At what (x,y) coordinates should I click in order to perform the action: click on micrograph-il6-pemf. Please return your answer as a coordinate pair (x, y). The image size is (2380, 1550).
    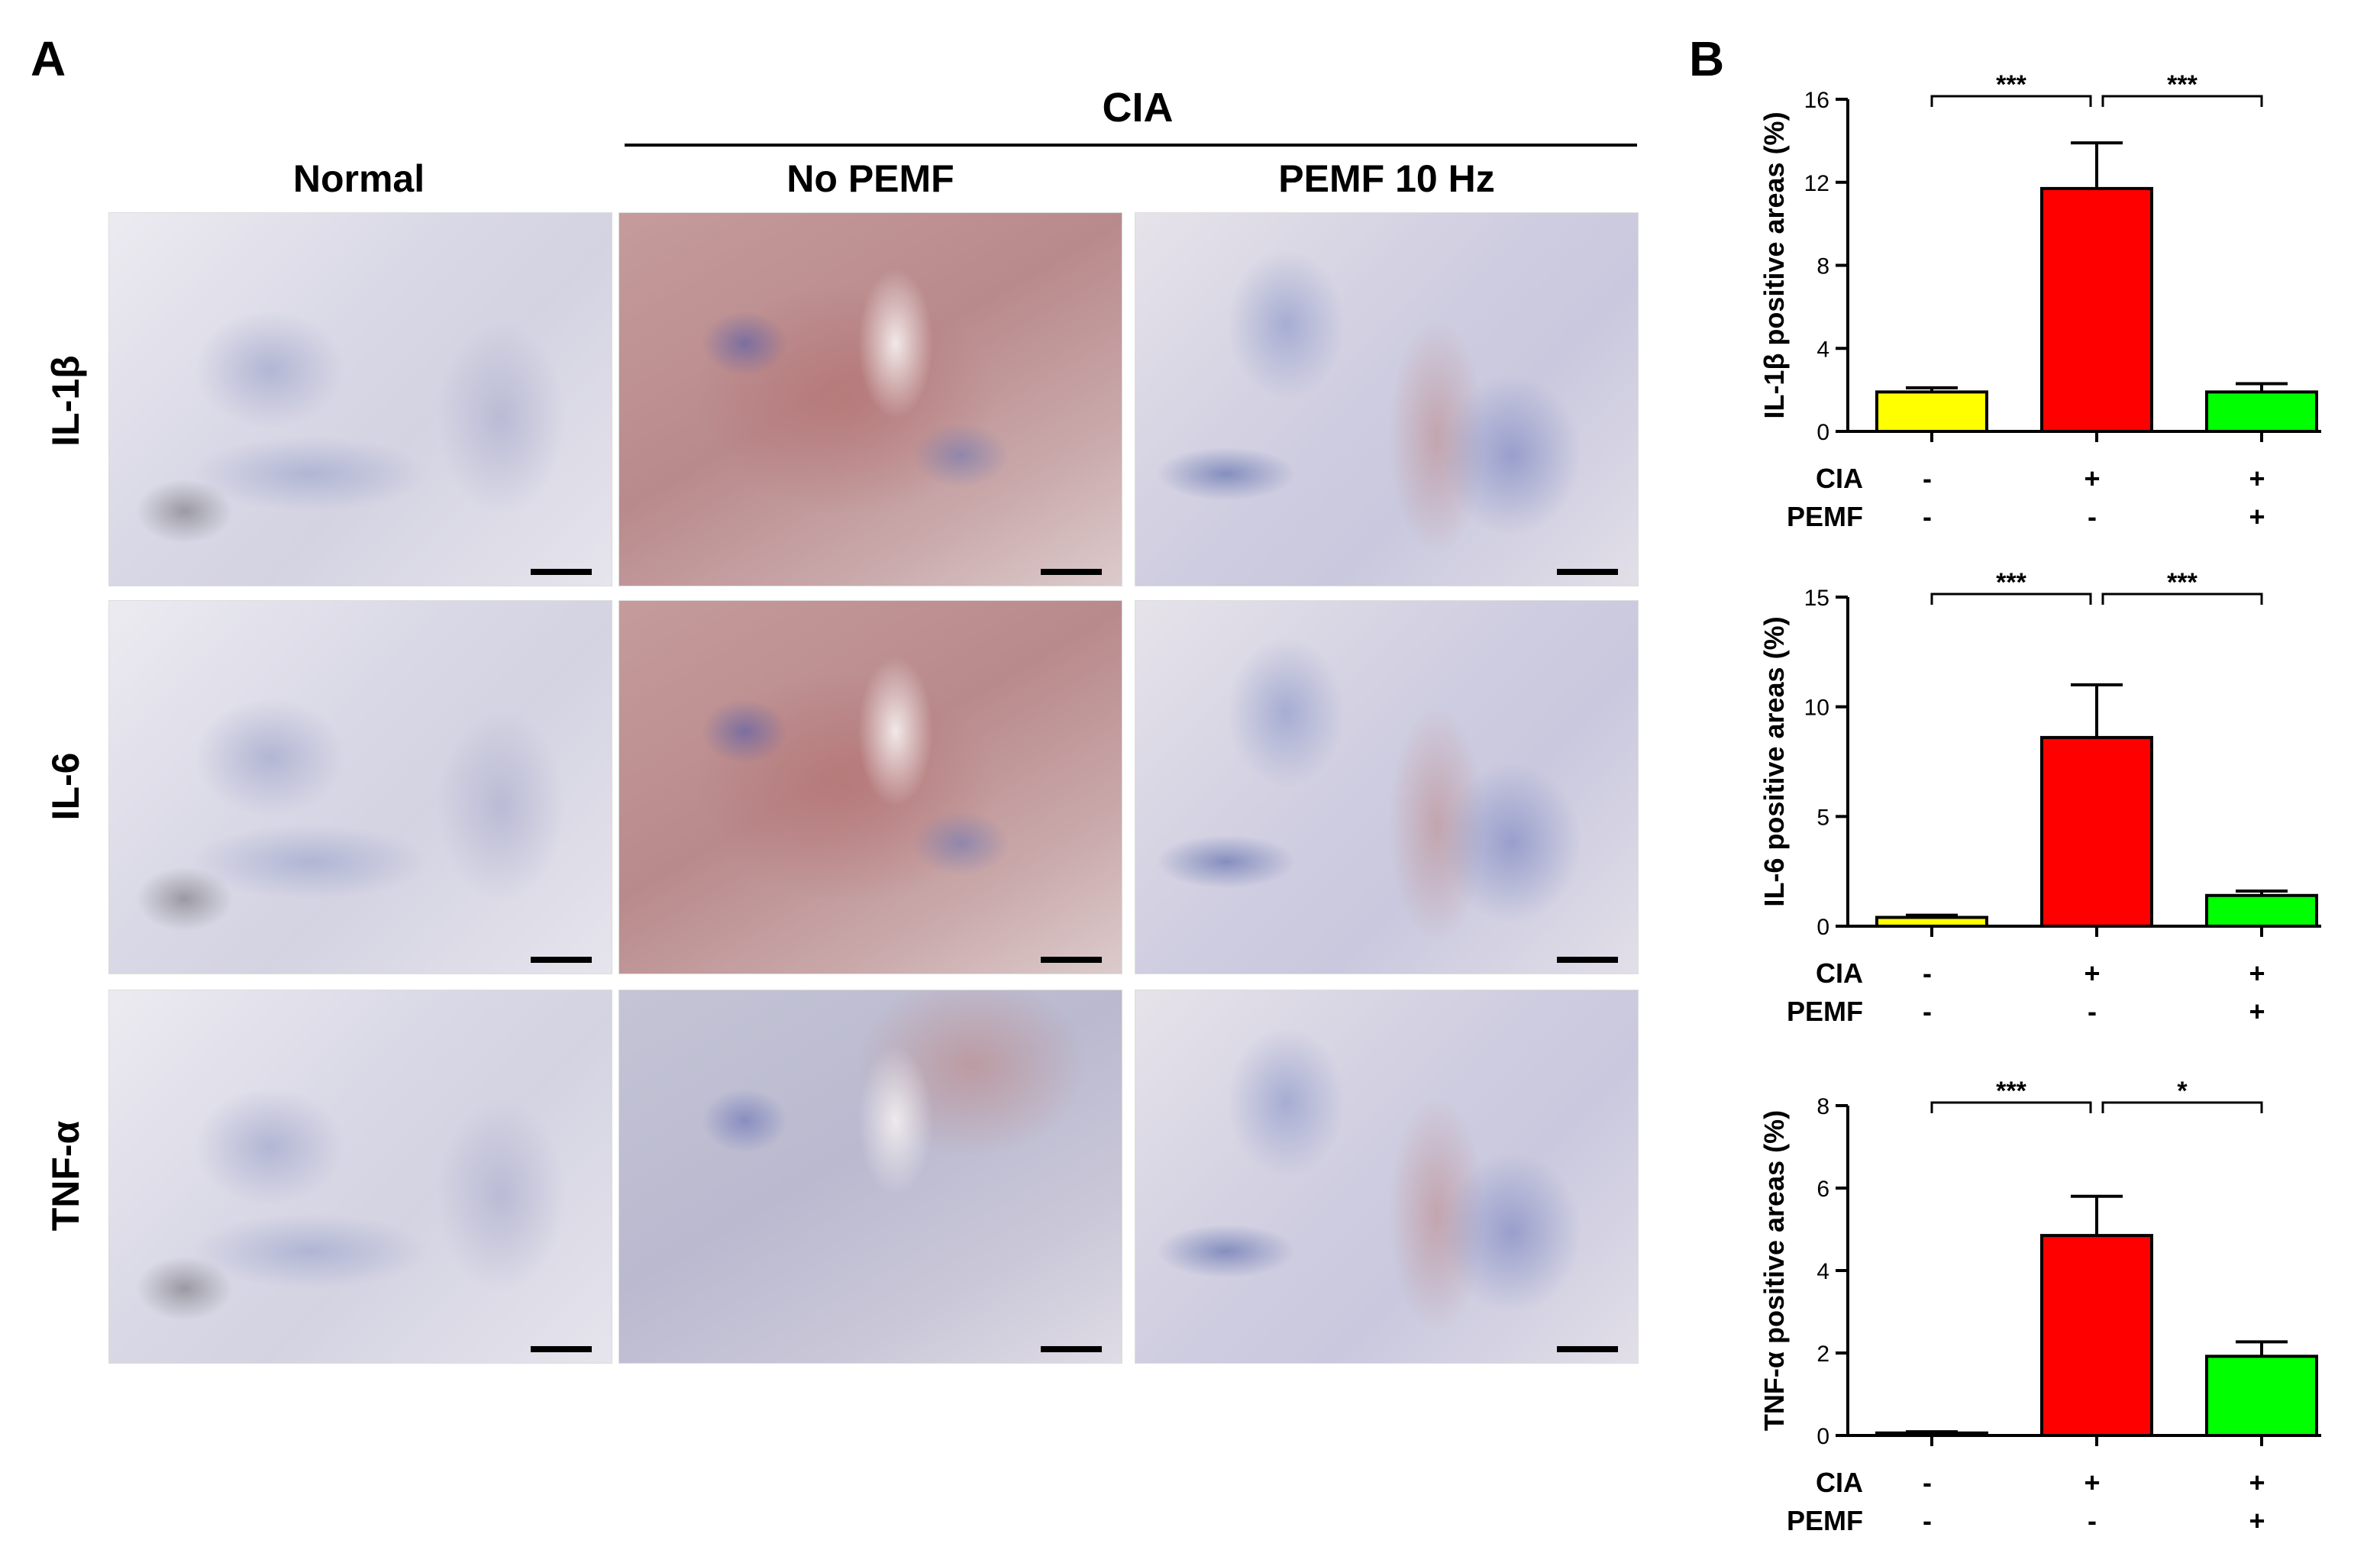
    Looking at the image, I should click on (1387, 787).